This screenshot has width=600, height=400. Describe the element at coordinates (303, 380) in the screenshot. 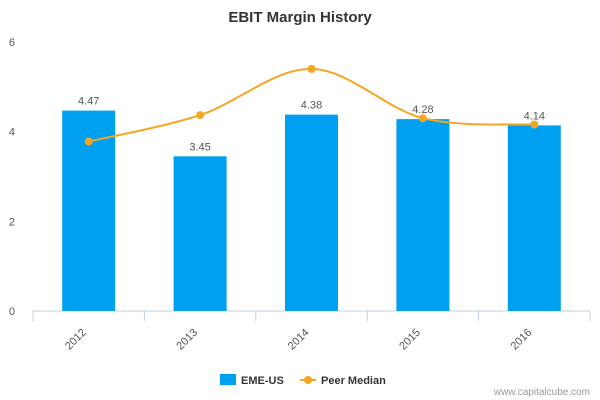

I see `legend: EME-US Peer Median` at that location.